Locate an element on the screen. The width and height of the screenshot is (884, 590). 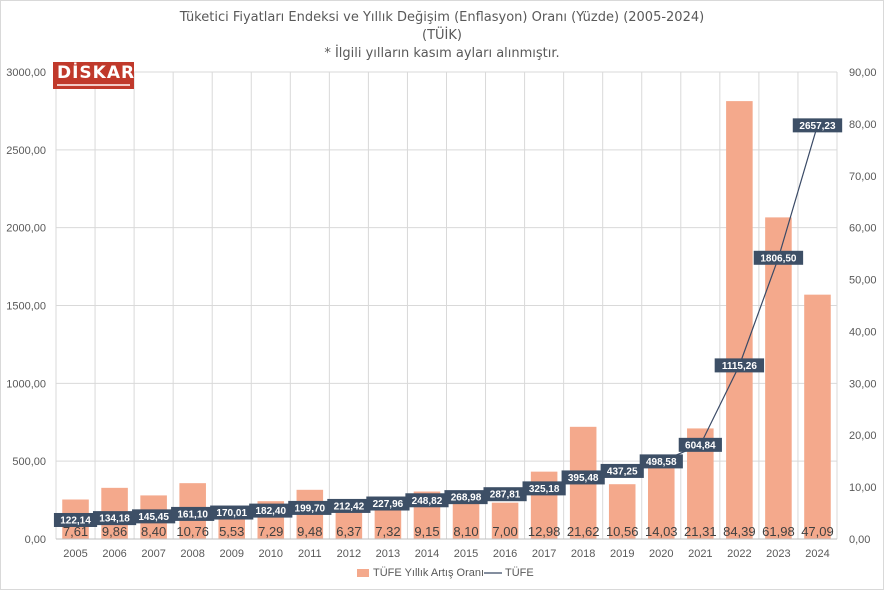
line-value-label: 122,14 is located at coordinates (75, 520).